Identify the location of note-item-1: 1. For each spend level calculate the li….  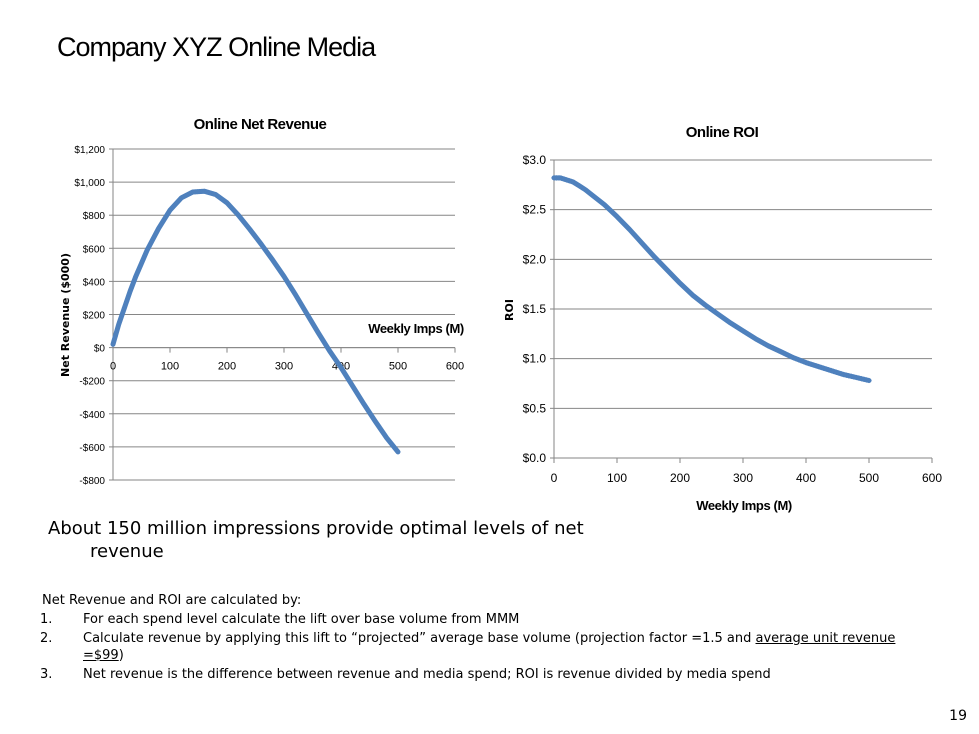
(481, 619).